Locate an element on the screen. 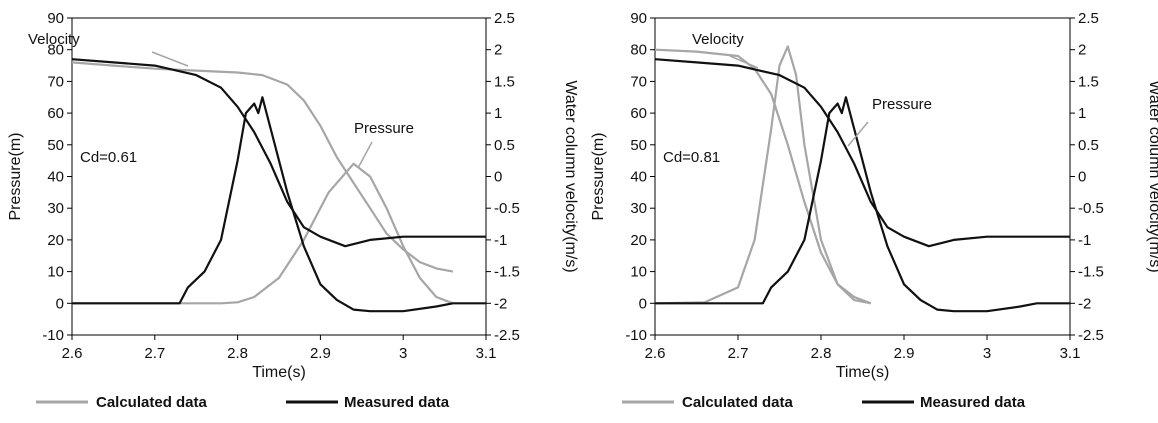 The width and height of the screenshot is (1158, 423). discharge-coefficient-label: Cd=0.81 is located at coordinates (691, 157).